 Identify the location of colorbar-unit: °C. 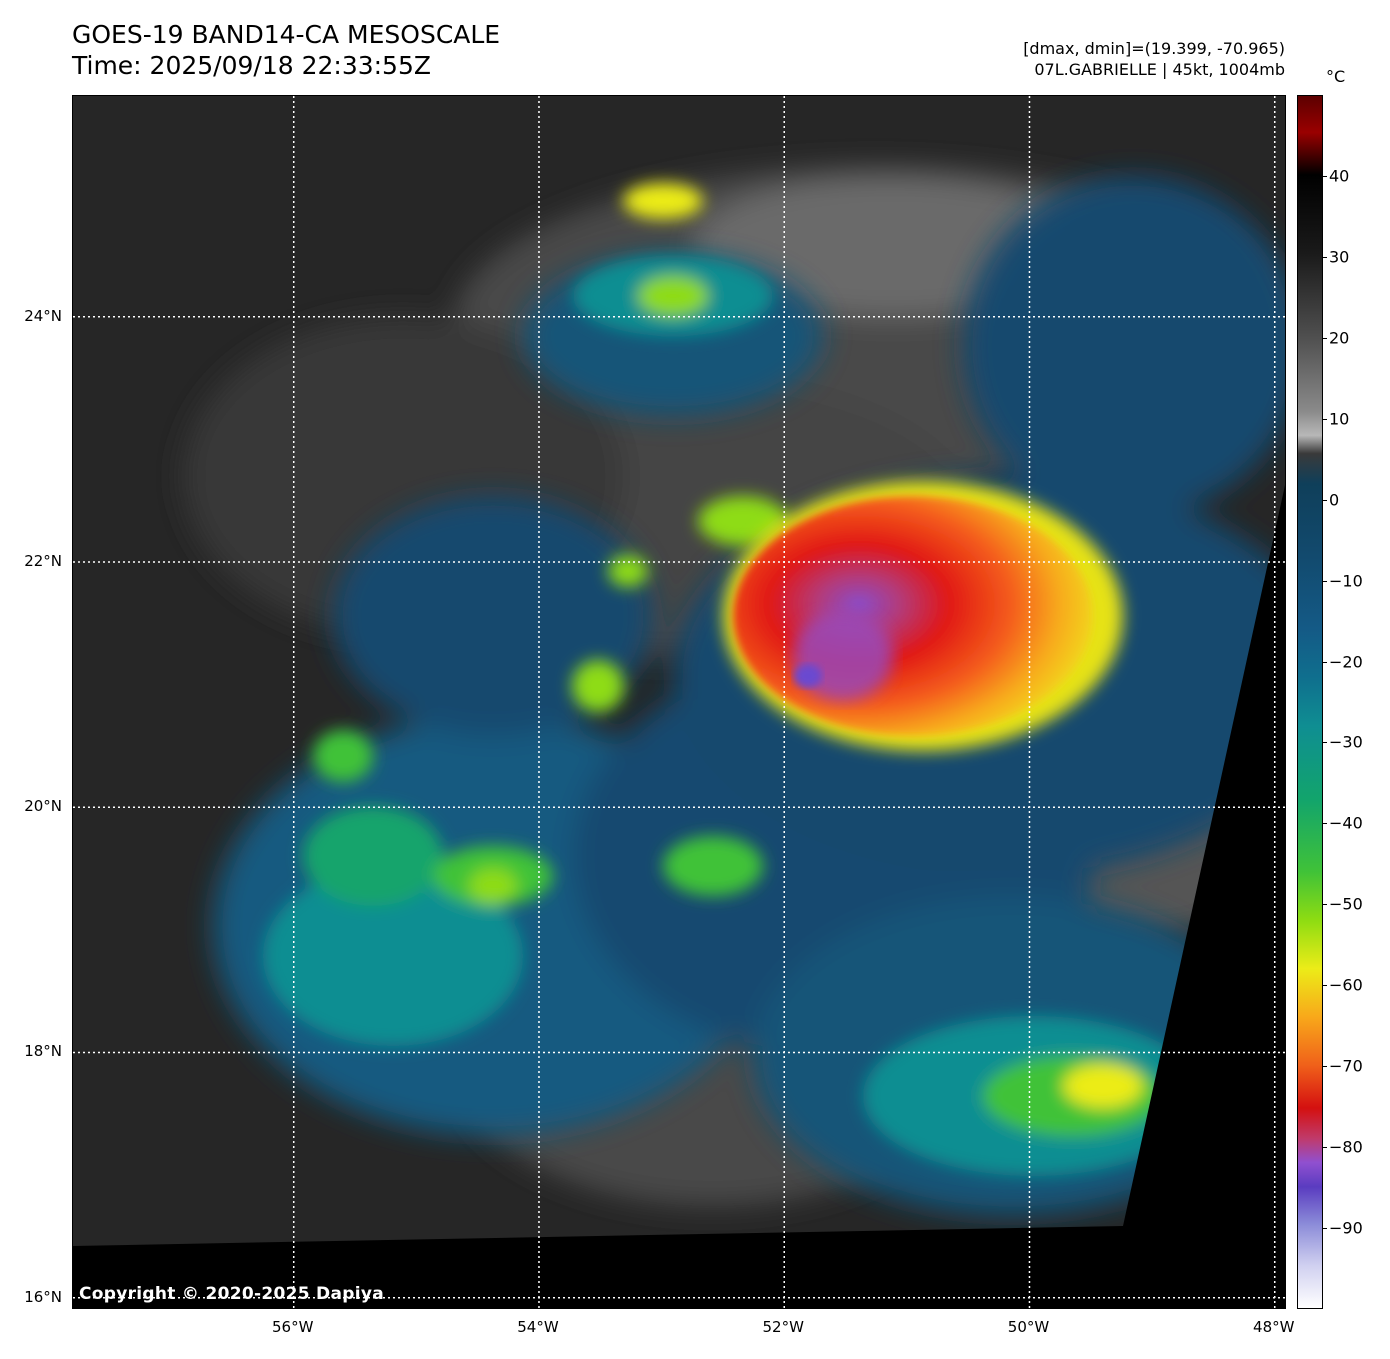
(1336, 76).